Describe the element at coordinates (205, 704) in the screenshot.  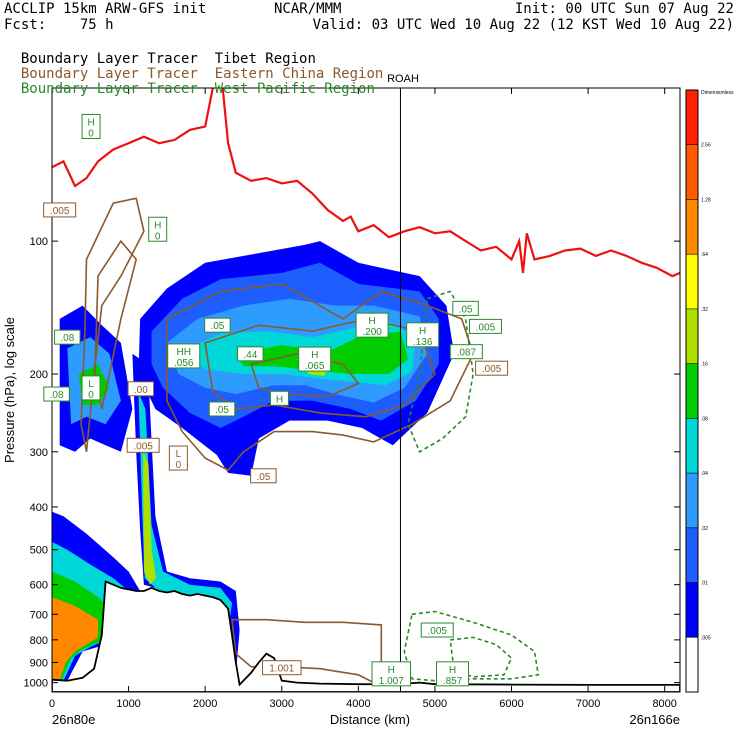
I see `x-tick-label: 2000` at that location.